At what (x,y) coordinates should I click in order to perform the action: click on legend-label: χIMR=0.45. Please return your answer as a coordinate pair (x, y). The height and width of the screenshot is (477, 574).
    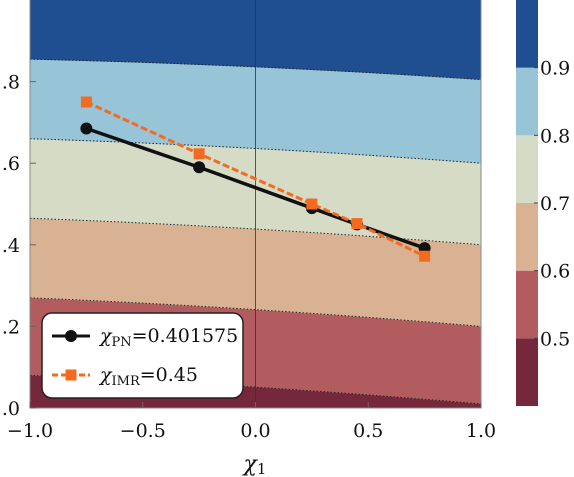
    Looking at the image, I should click on (148, 376).